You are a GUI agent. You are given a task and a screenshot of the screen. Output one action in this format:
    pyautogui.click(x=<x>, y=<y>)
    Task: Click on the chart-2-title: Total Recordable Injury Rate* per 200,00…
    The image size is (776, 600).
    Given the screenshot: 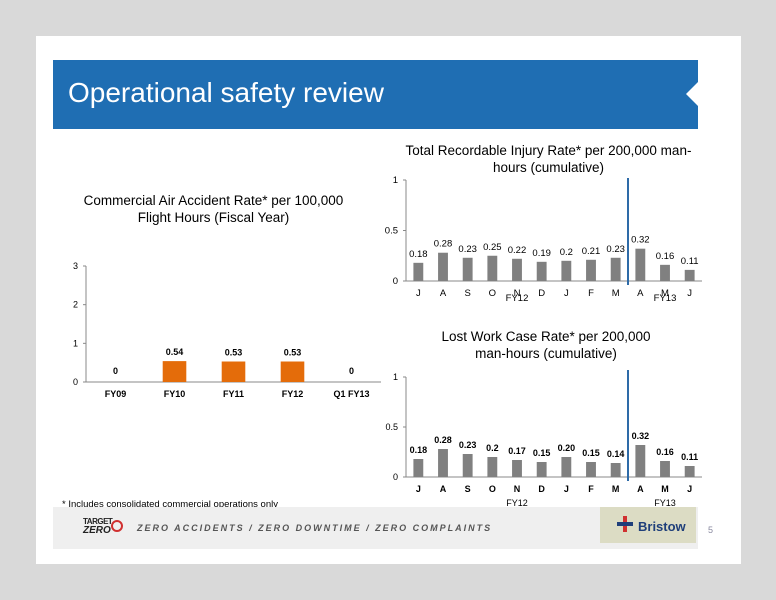 What is the action you would take?
    pyautogui.click(x=548, y=159)
    